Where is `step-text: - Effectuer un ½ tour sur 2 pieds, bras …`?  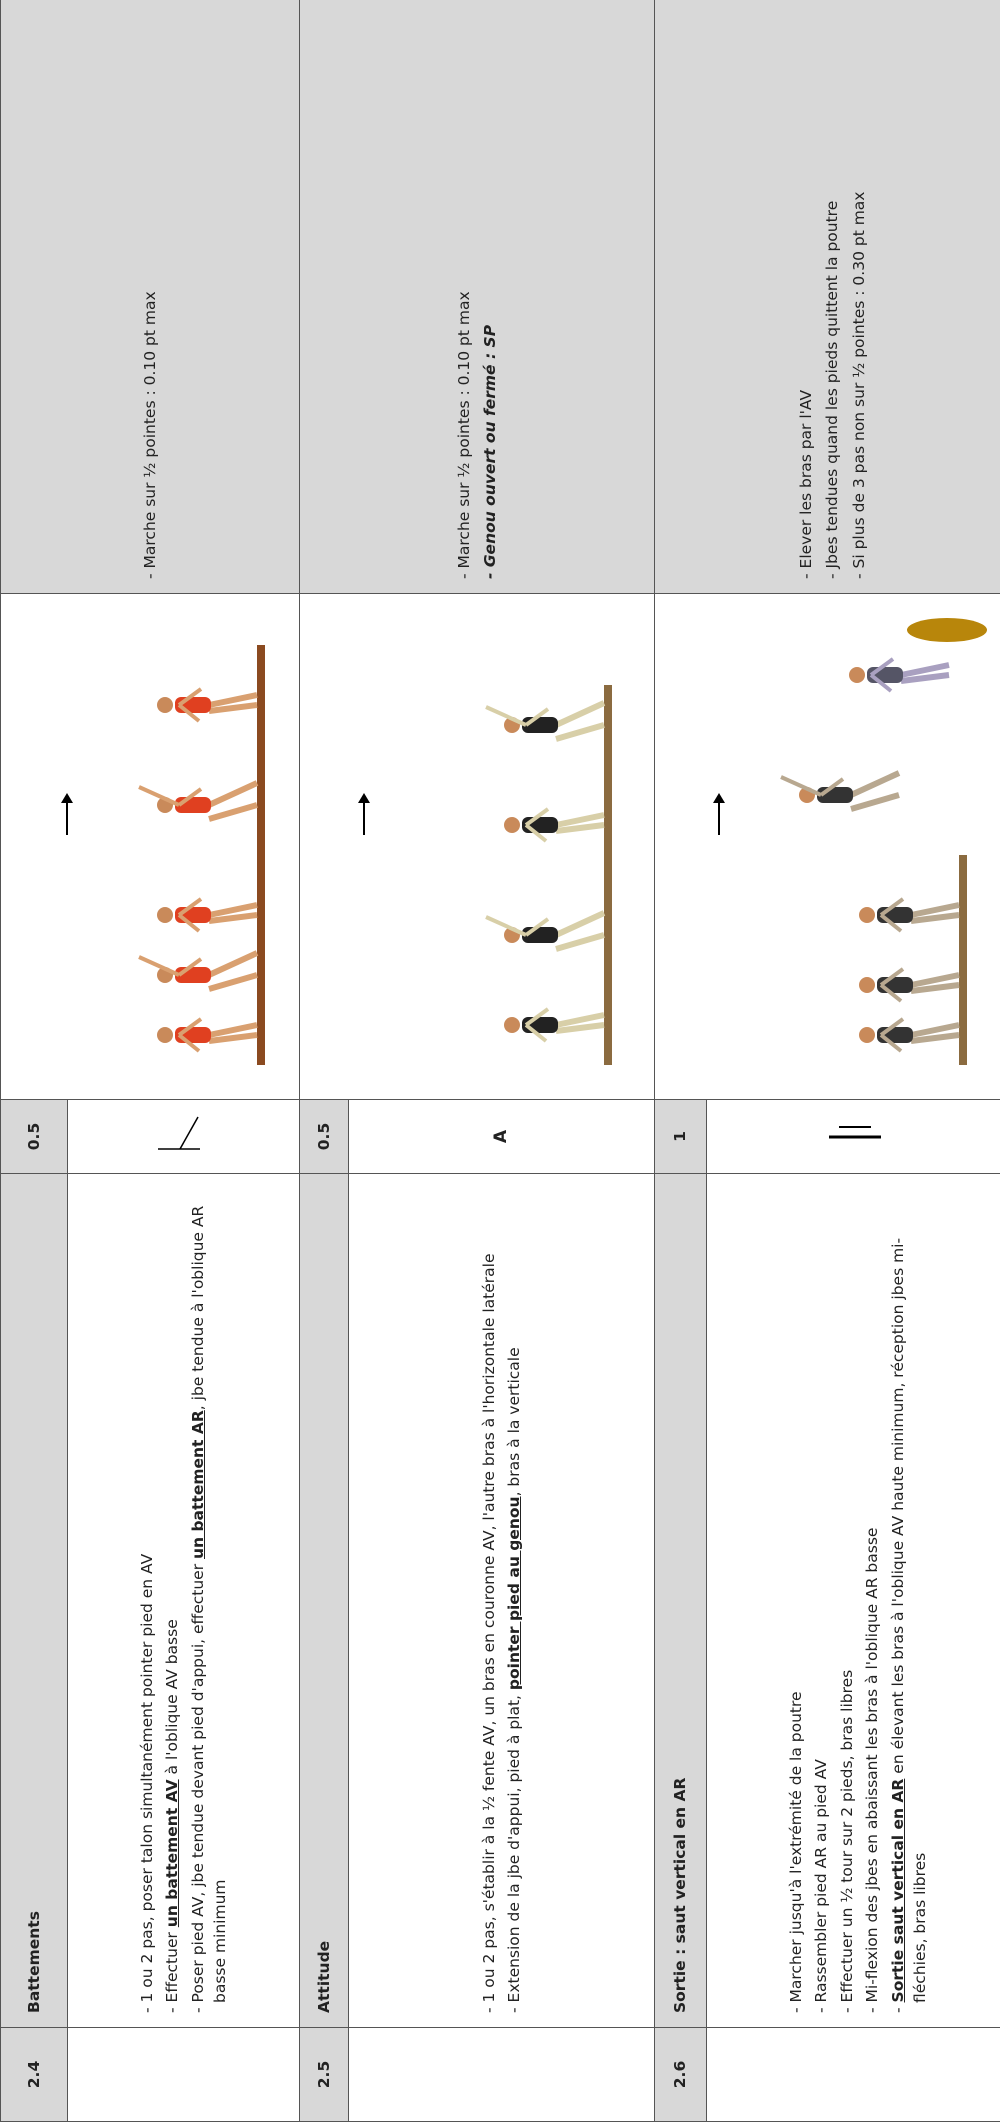 step-text: - Effectuer un ½ tour sur 2 pieds, bras … is located at coordinates (846, 1841).